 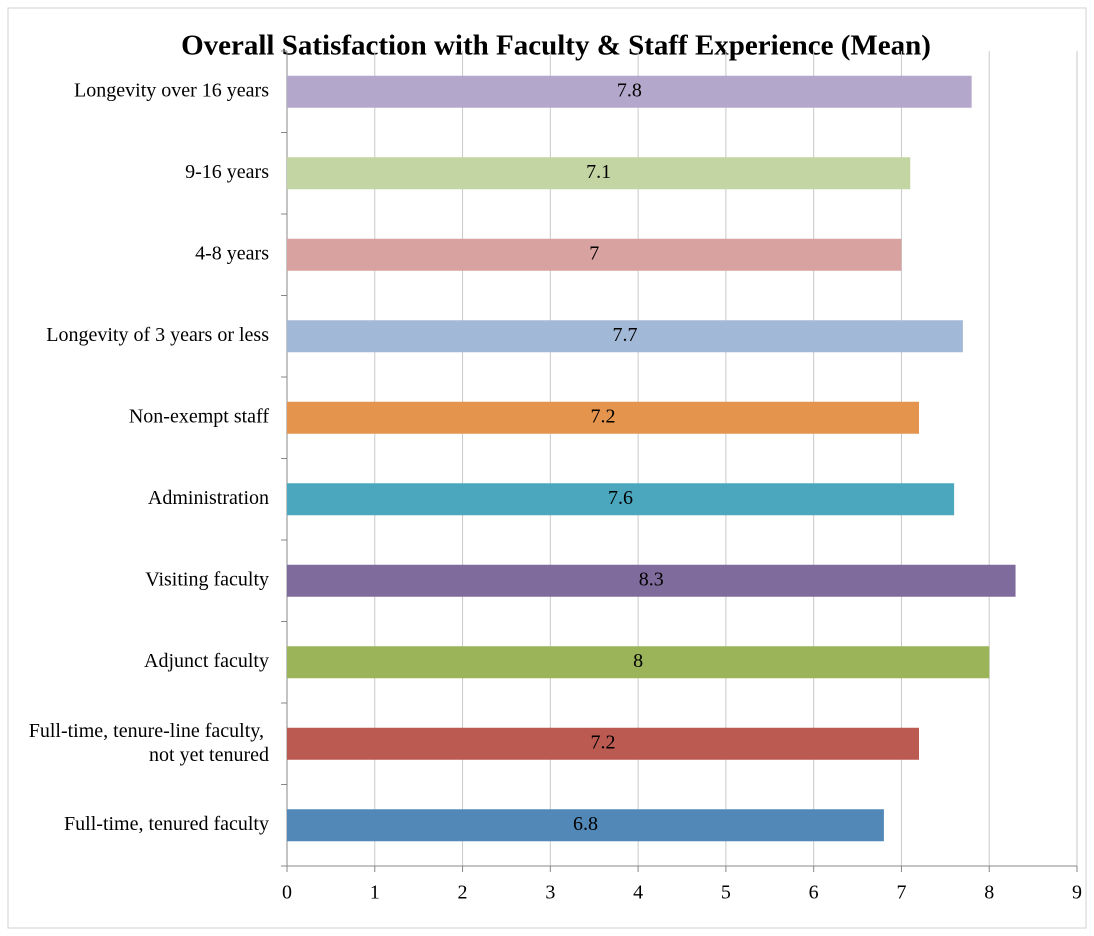 What do you see at coordinates (989, 893) in the screenshot?
I see `x-tick-label: 8` at bounding box center [989, 893].